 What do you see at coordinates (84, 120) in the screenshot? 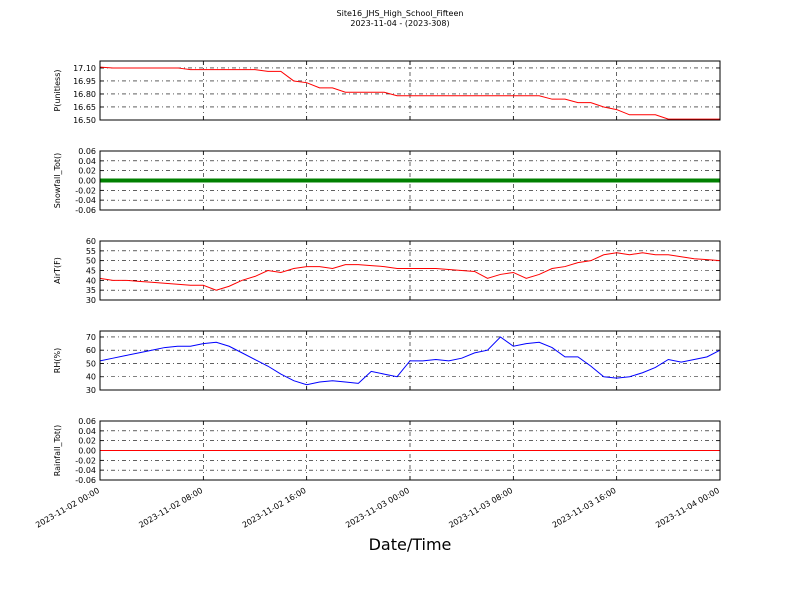
I see `y-tick-label: 16.50` at bounding box center [84, 120].